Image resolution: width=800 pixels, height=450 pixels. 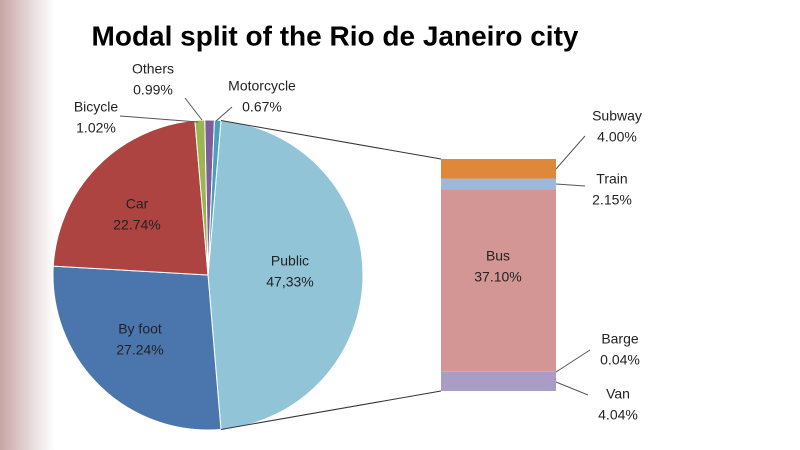 I want to click on bar-value-label: 4.00%, so click(x=617, y=137).